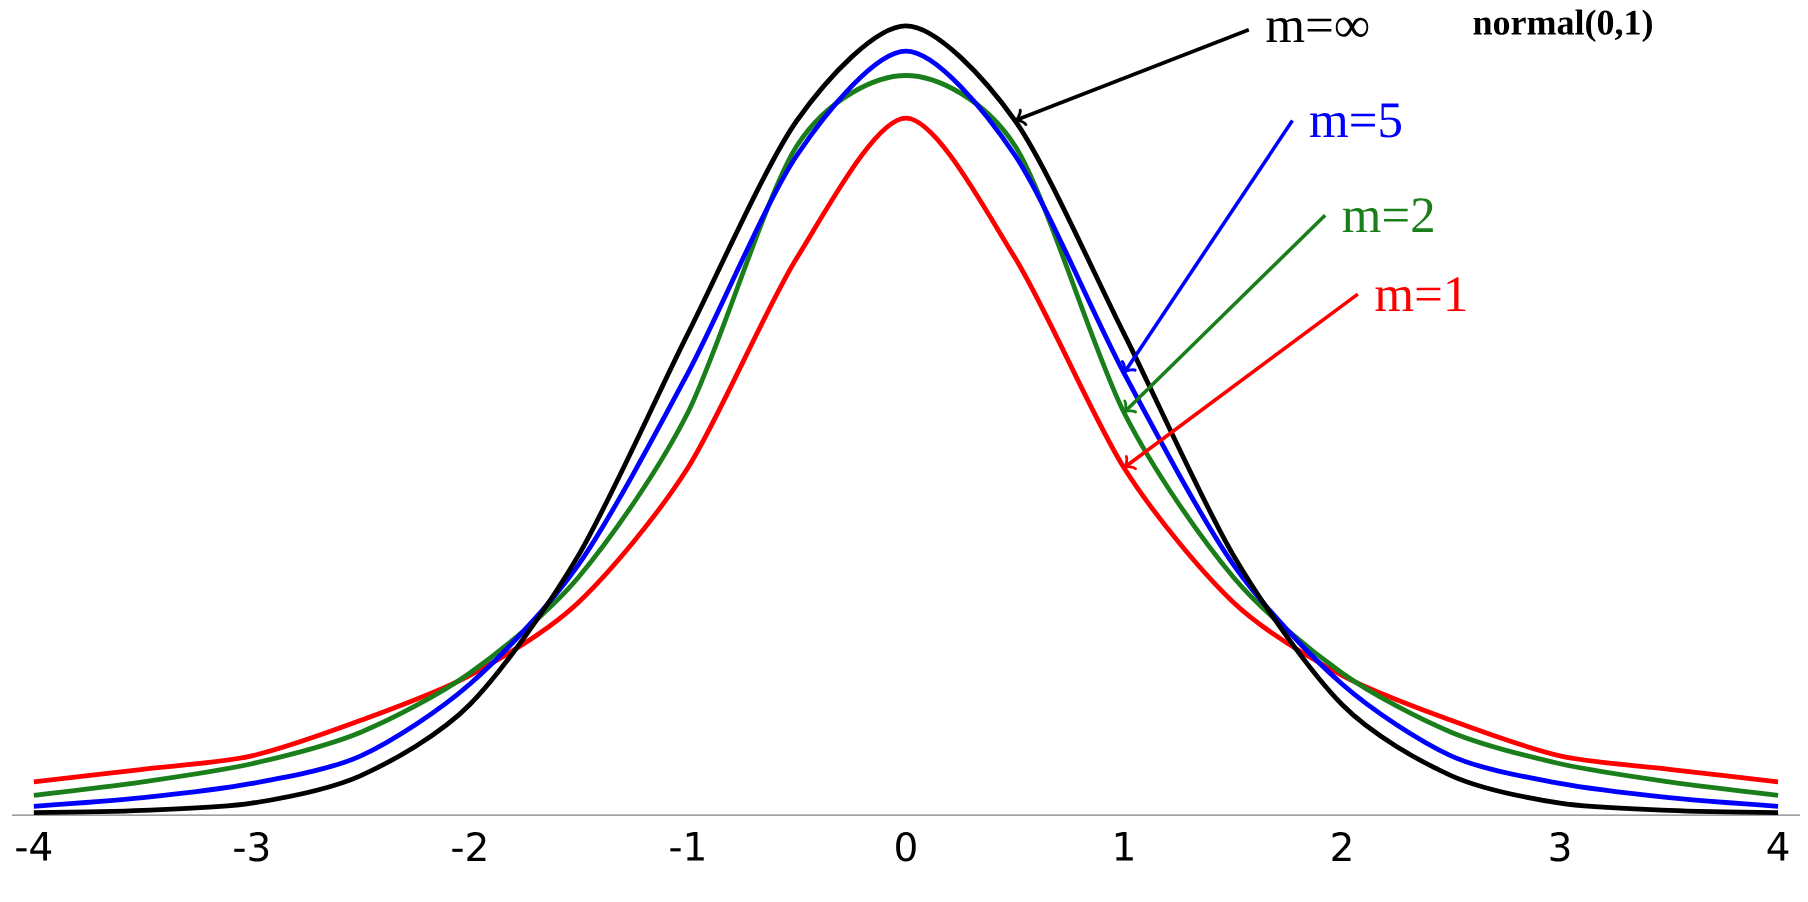 The image size is (1808, 902). Describe the element at coordinates (251, 847) in the screenshot. I see `x-tick-label: -3` at that location.